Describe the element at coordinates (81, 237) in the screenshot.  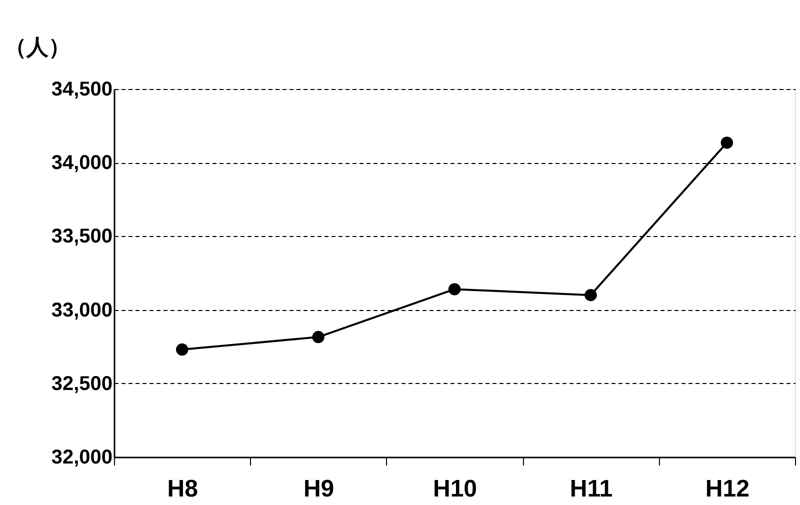
I see `y-tick-label: 33,500` at that location.